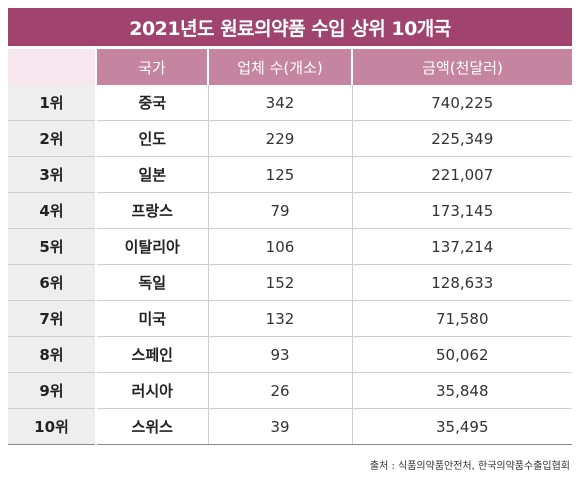  Describe the element at coordinates (152, 103) in the screenshot. I see `country-cell: 중국` at that location.